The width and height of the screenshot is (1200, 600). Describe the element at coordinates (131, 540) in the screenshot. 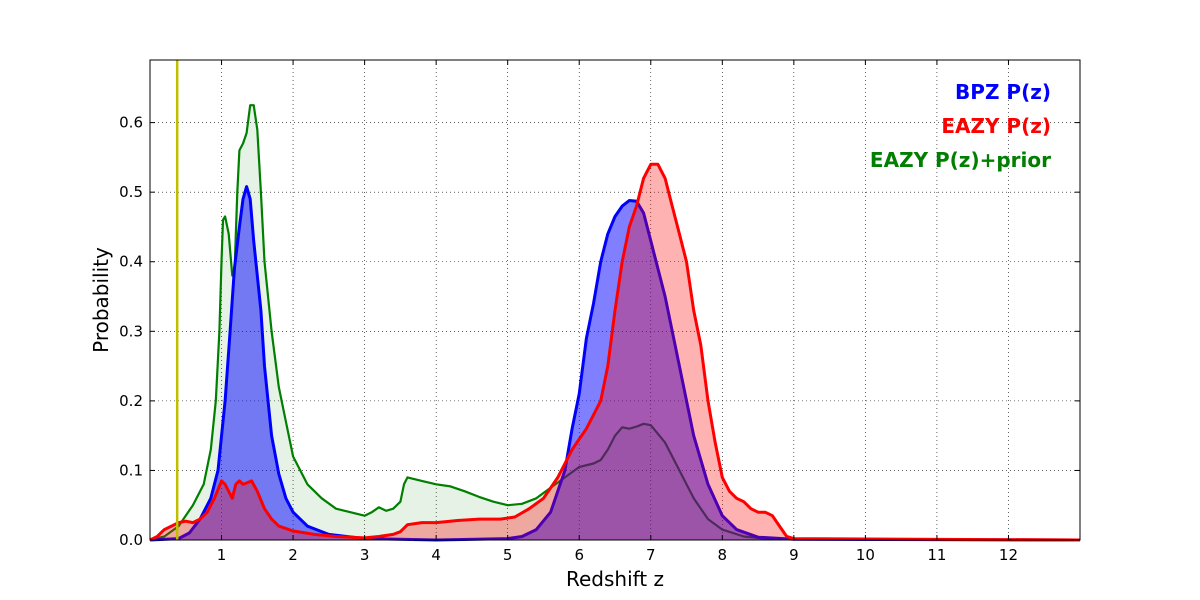

I see `y-tick-label: 0.0` at that location.